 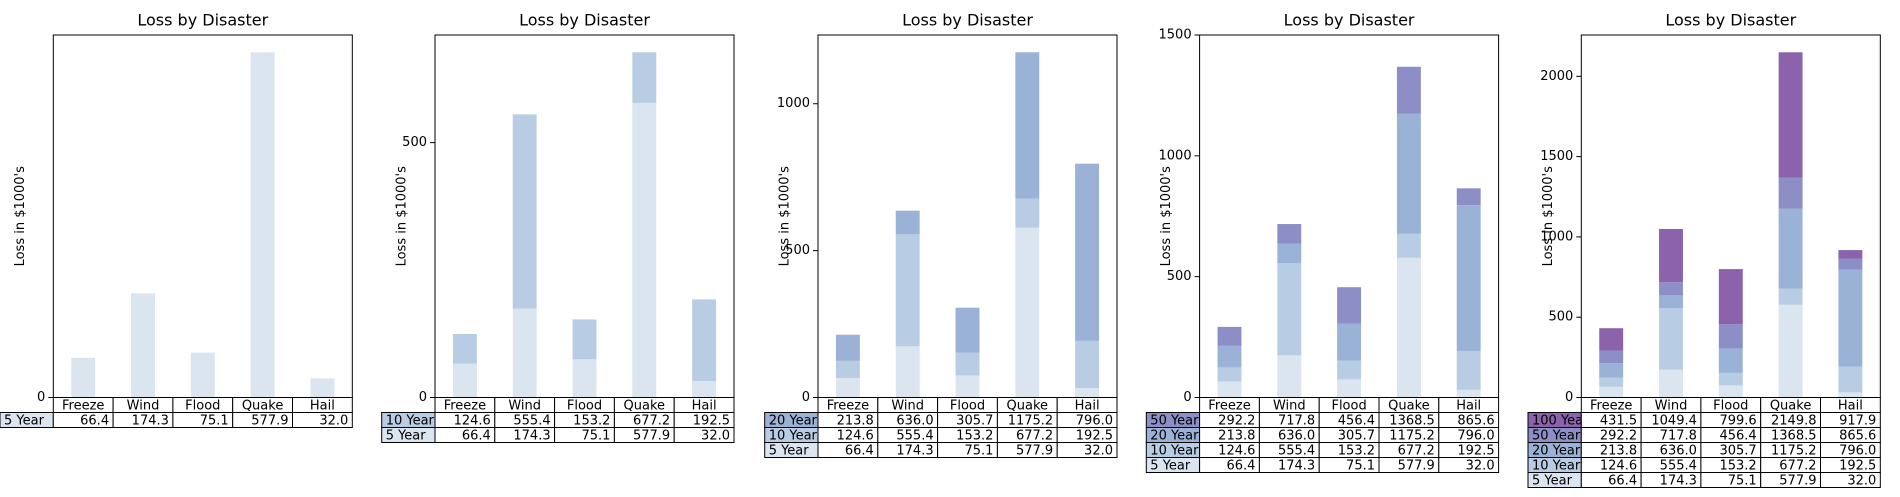 What do you see at coordinates (645, 406) in the screenshot?
I see `table-header-text: Quake` at bounding box center [645, 406].